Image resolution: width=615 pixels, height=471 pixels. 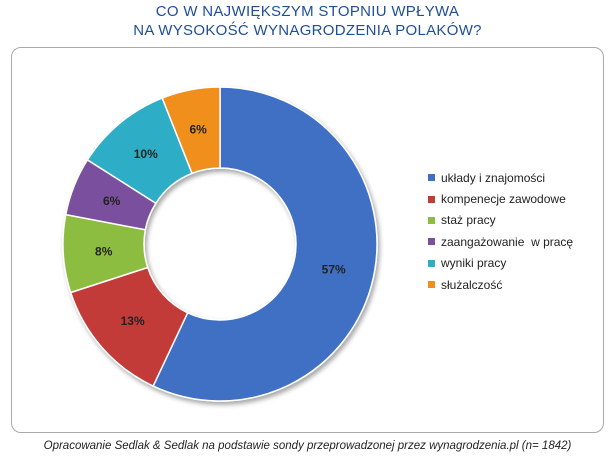 I want to click on chart-title-line-2: NA WYSOKOŚĆ WYNAGRODZENIA POLAKÓW?, so click(x=307, y=30).